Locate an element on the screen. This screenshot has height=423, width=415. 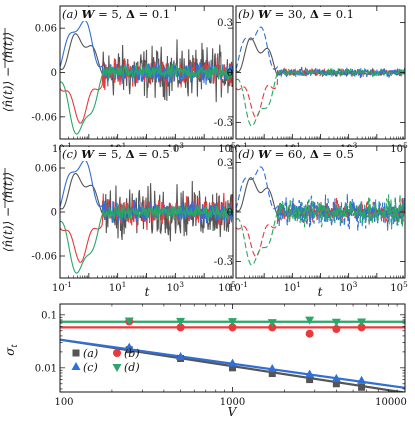
panel-title: (d) W = 60, Δ = 0.5 is located at coordinates (296, 154).